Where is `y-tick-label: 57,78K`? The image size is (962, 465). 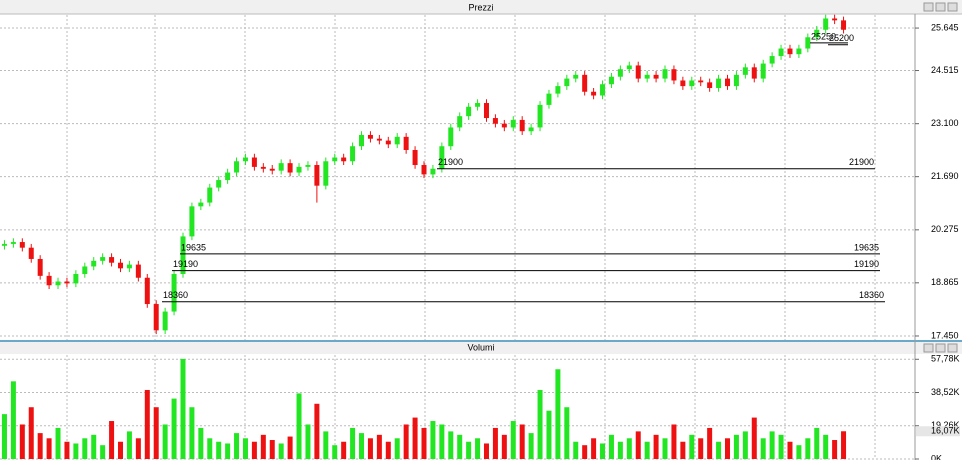 y-tick-label: 57,78K is located at coordinates (945, 359).